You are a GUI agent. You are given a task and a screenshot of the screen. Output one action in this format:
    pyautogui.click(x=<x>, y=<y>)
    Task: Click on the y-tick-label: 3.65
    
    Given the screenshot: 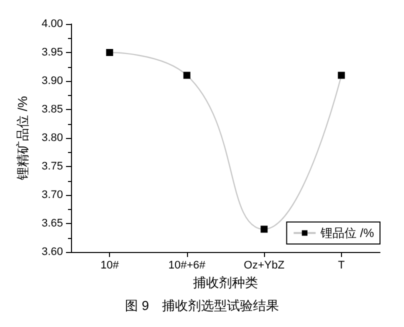 What is the action you would take?
    pyautogui.click(x=52, y=224)
    